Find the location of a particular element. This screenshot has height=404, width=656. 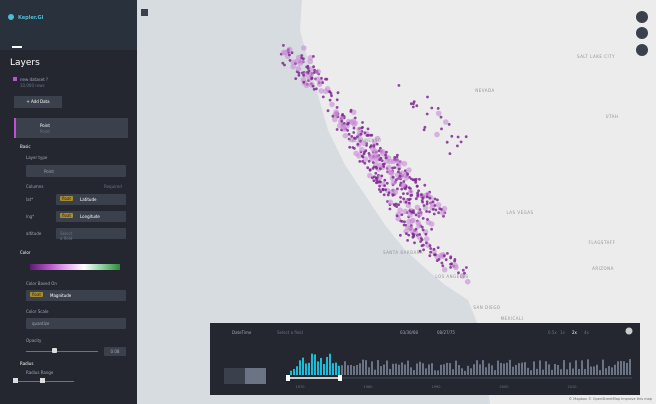

color-scale-select is located at coordinates (76, 323).